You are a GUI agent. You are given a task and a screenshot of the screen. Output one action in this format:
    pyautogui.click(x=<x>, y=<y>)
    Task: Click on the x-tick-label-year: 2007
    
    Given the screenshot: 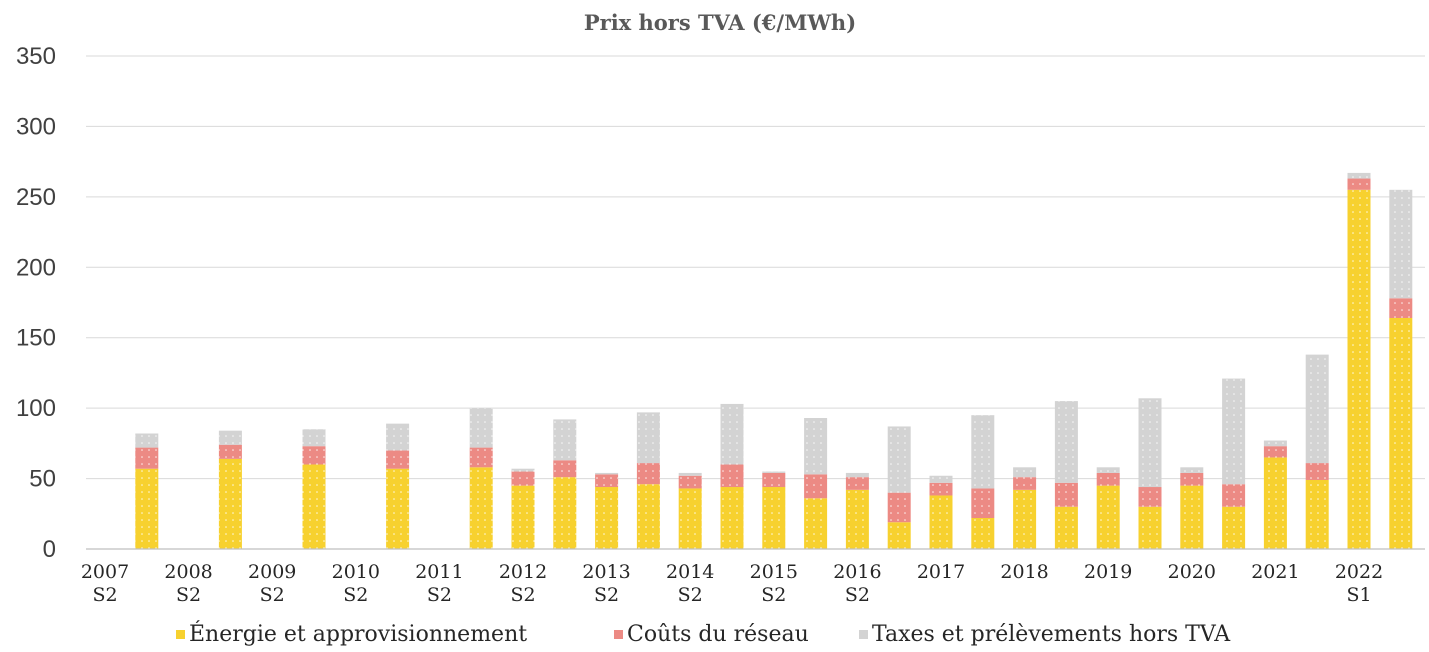 What is the action you would take?
    pyautogui.click(x=105, y=572)
    